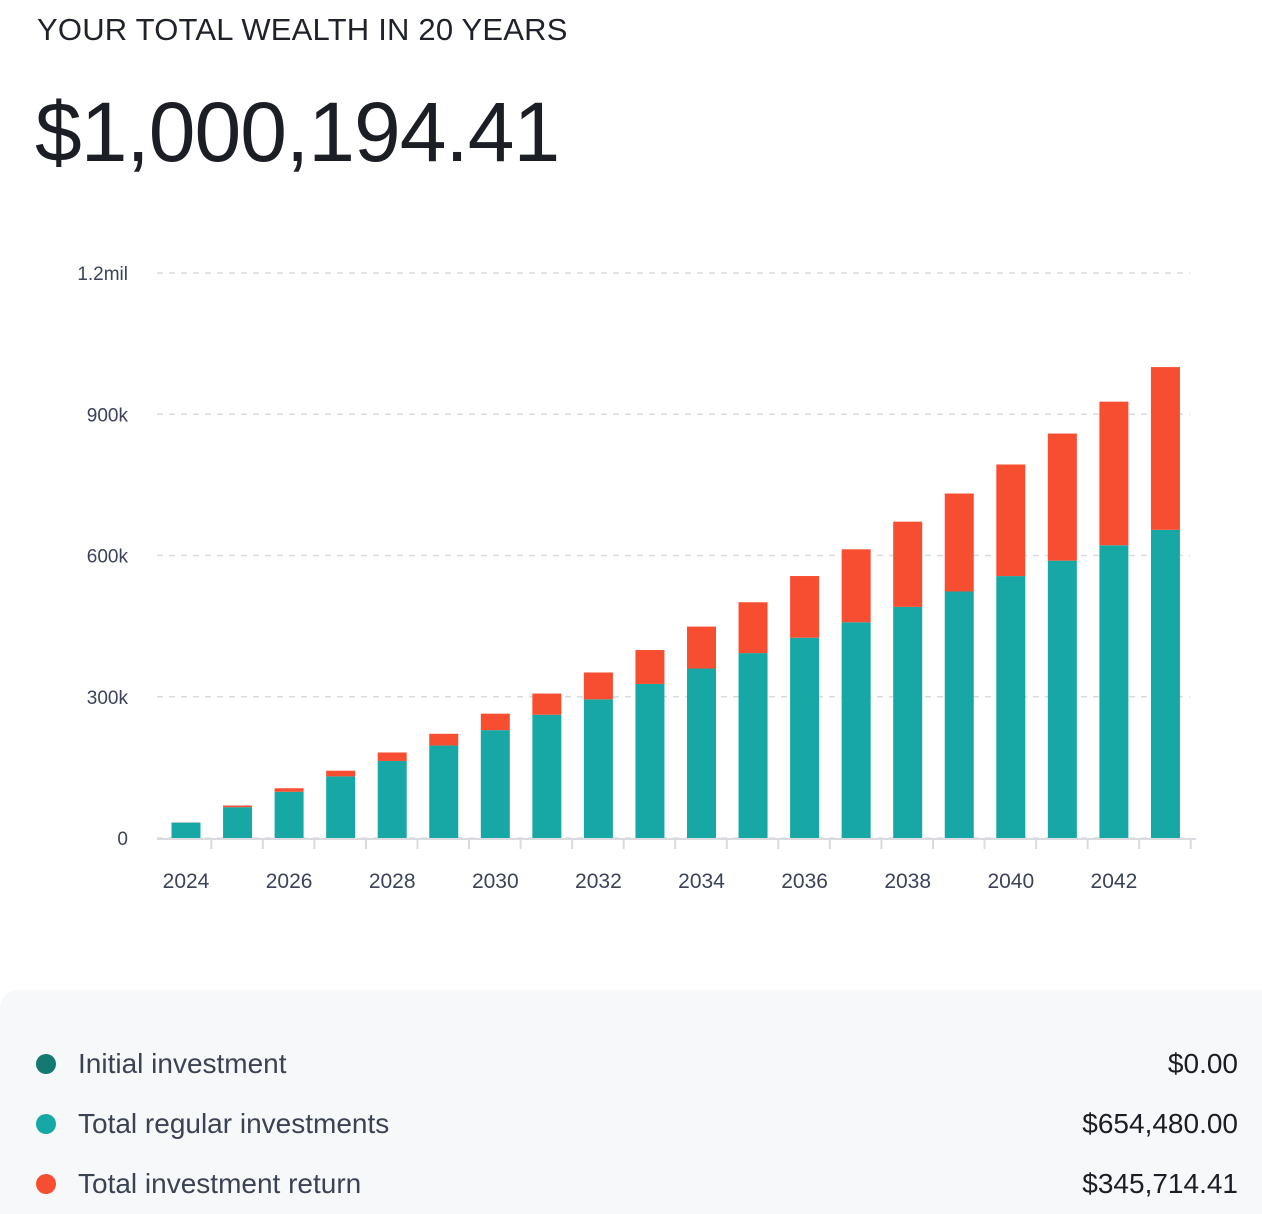 This screenshot has height=1214, width=1262. What do you see at coordinates (108, 557) in the screenshot?
I see `y-tick-label: 600k` at bounding box center [108, 557].